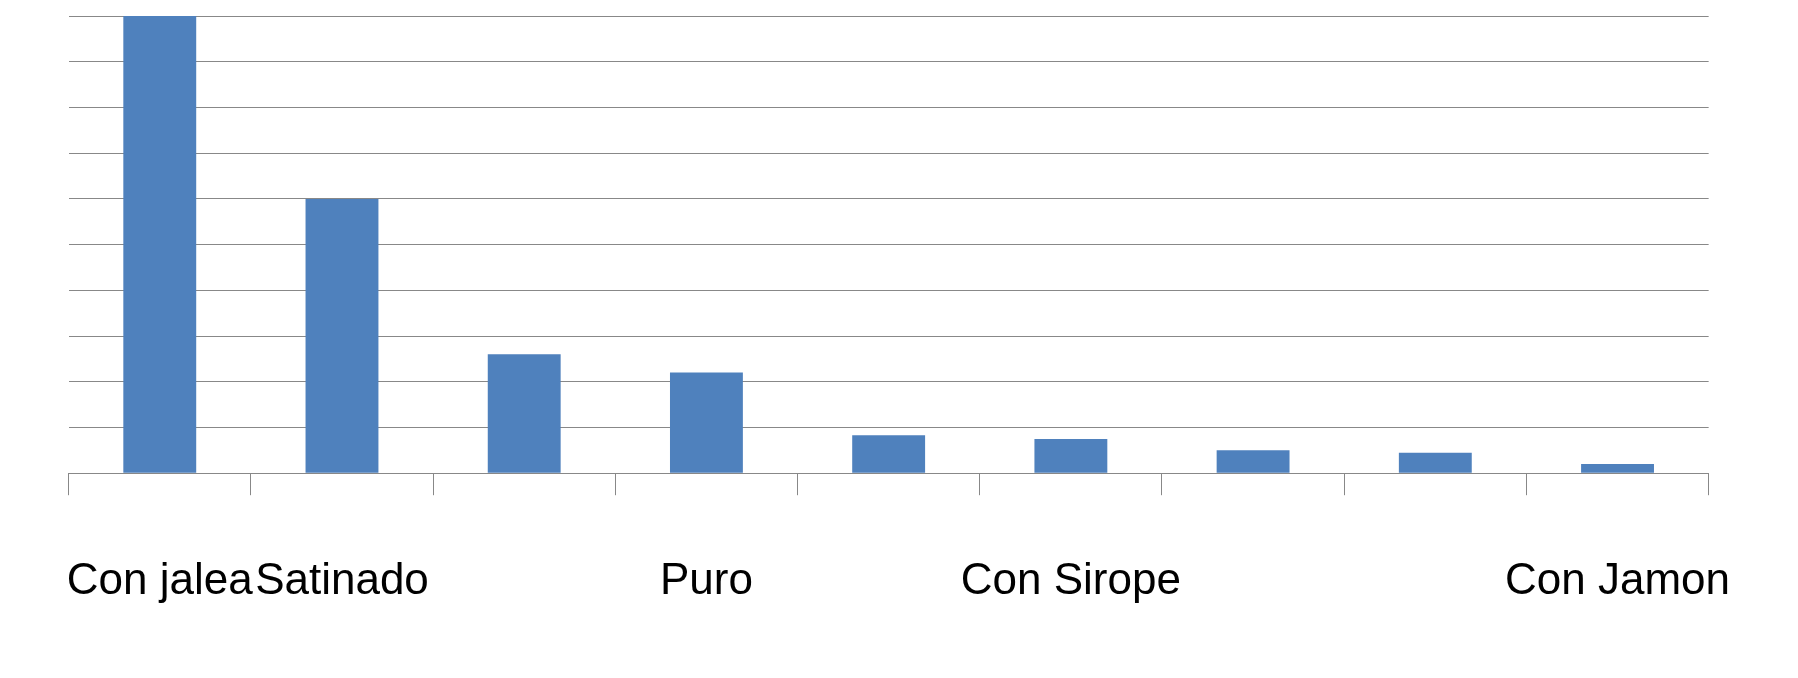  What do you see at coordinates (342, 578) in the screenshot?
I see `x-tick-label: Satinado` at bounding box center [342, 578].